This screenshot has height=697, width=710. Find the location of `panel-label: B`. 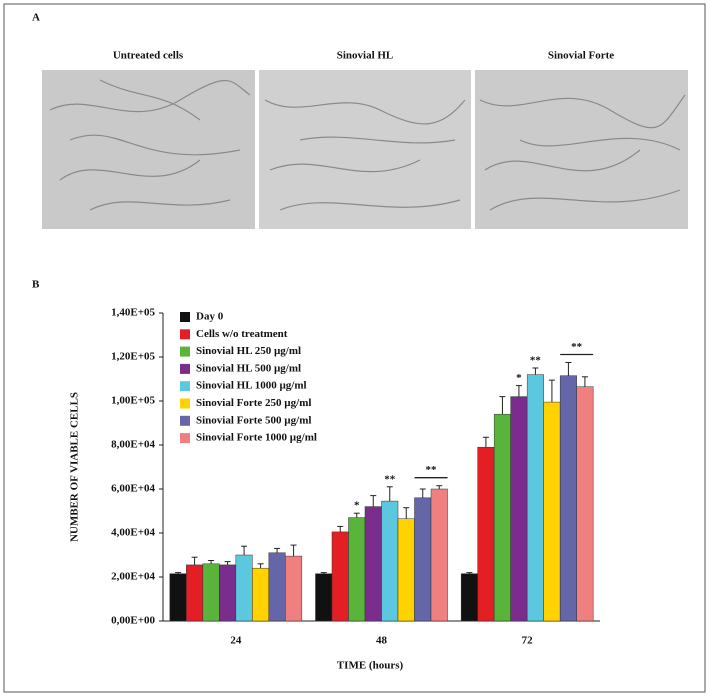

panel-label: B is located at coordinates (36, 285).